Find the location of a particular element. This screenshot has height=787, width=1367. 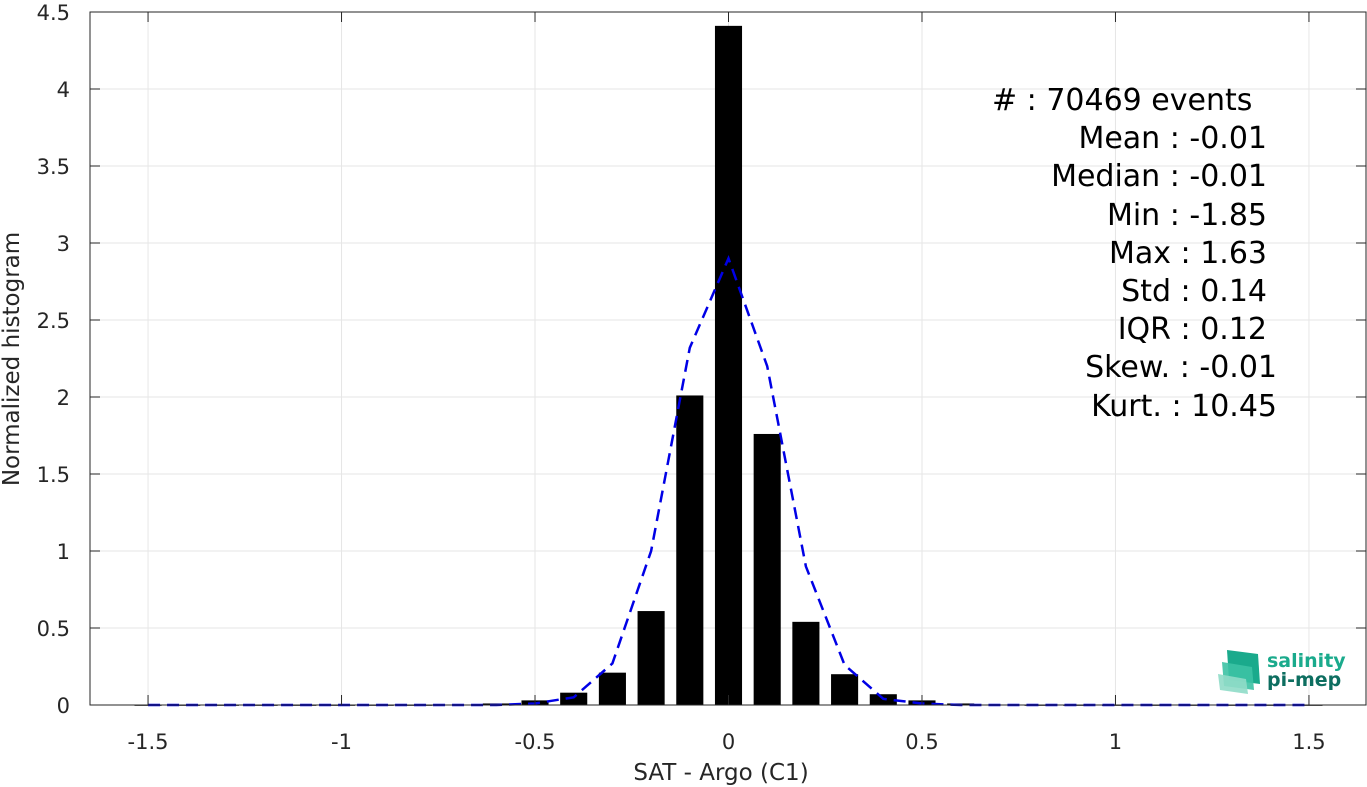

y-tick-label: 3 is located at coordinates (63, 244).